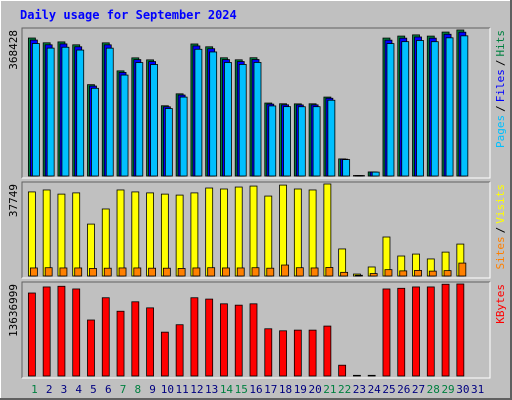 This screenshot has width=512, height=400. Describe the element at coordinates (500, 85) in the screenshot. I see `legend-entry: Files` at that location.